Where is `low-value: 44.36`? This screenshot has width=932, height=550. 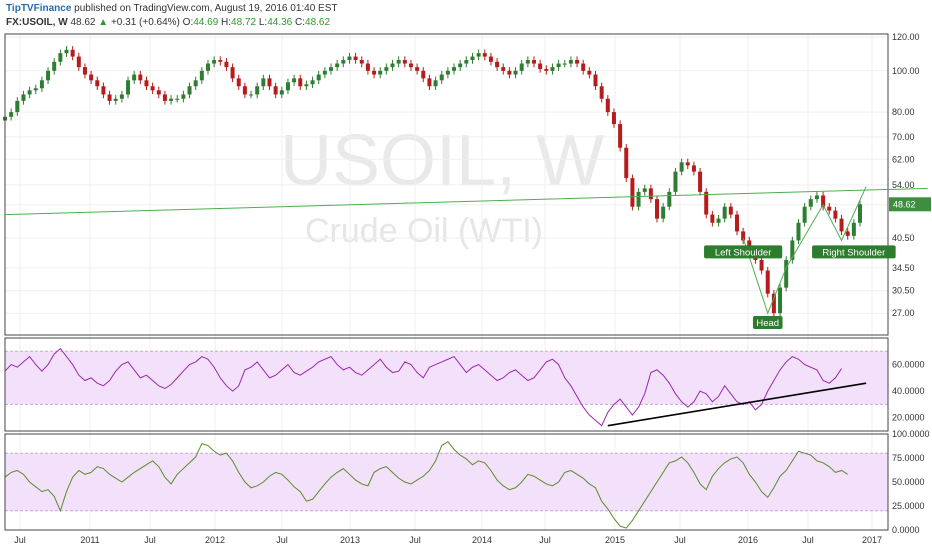 low-value: 44.36 is located at coordinates (280, 22).